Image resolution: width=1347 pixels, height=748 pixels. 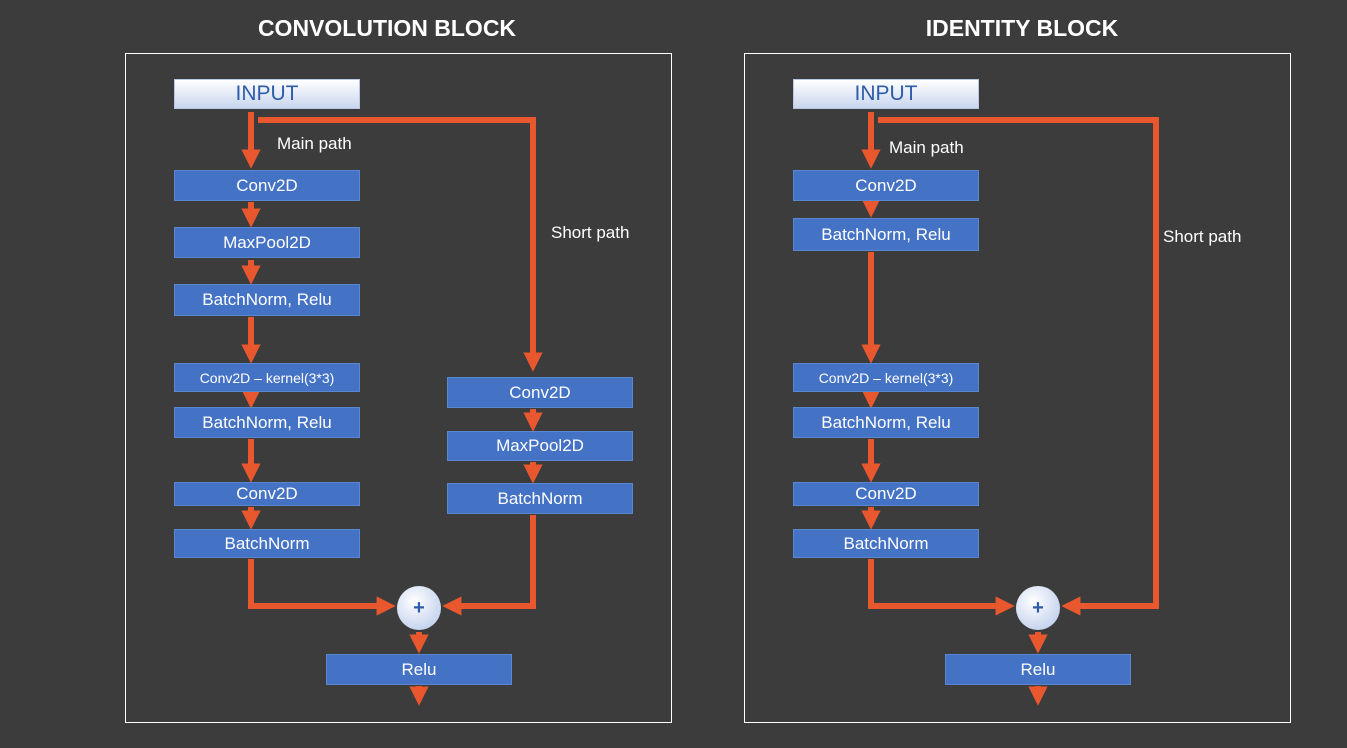 What do you see at coordinates (1038, 669) in the screenshot?
I see `id-relu-output: Relu` at bounding box center [1038, 669].